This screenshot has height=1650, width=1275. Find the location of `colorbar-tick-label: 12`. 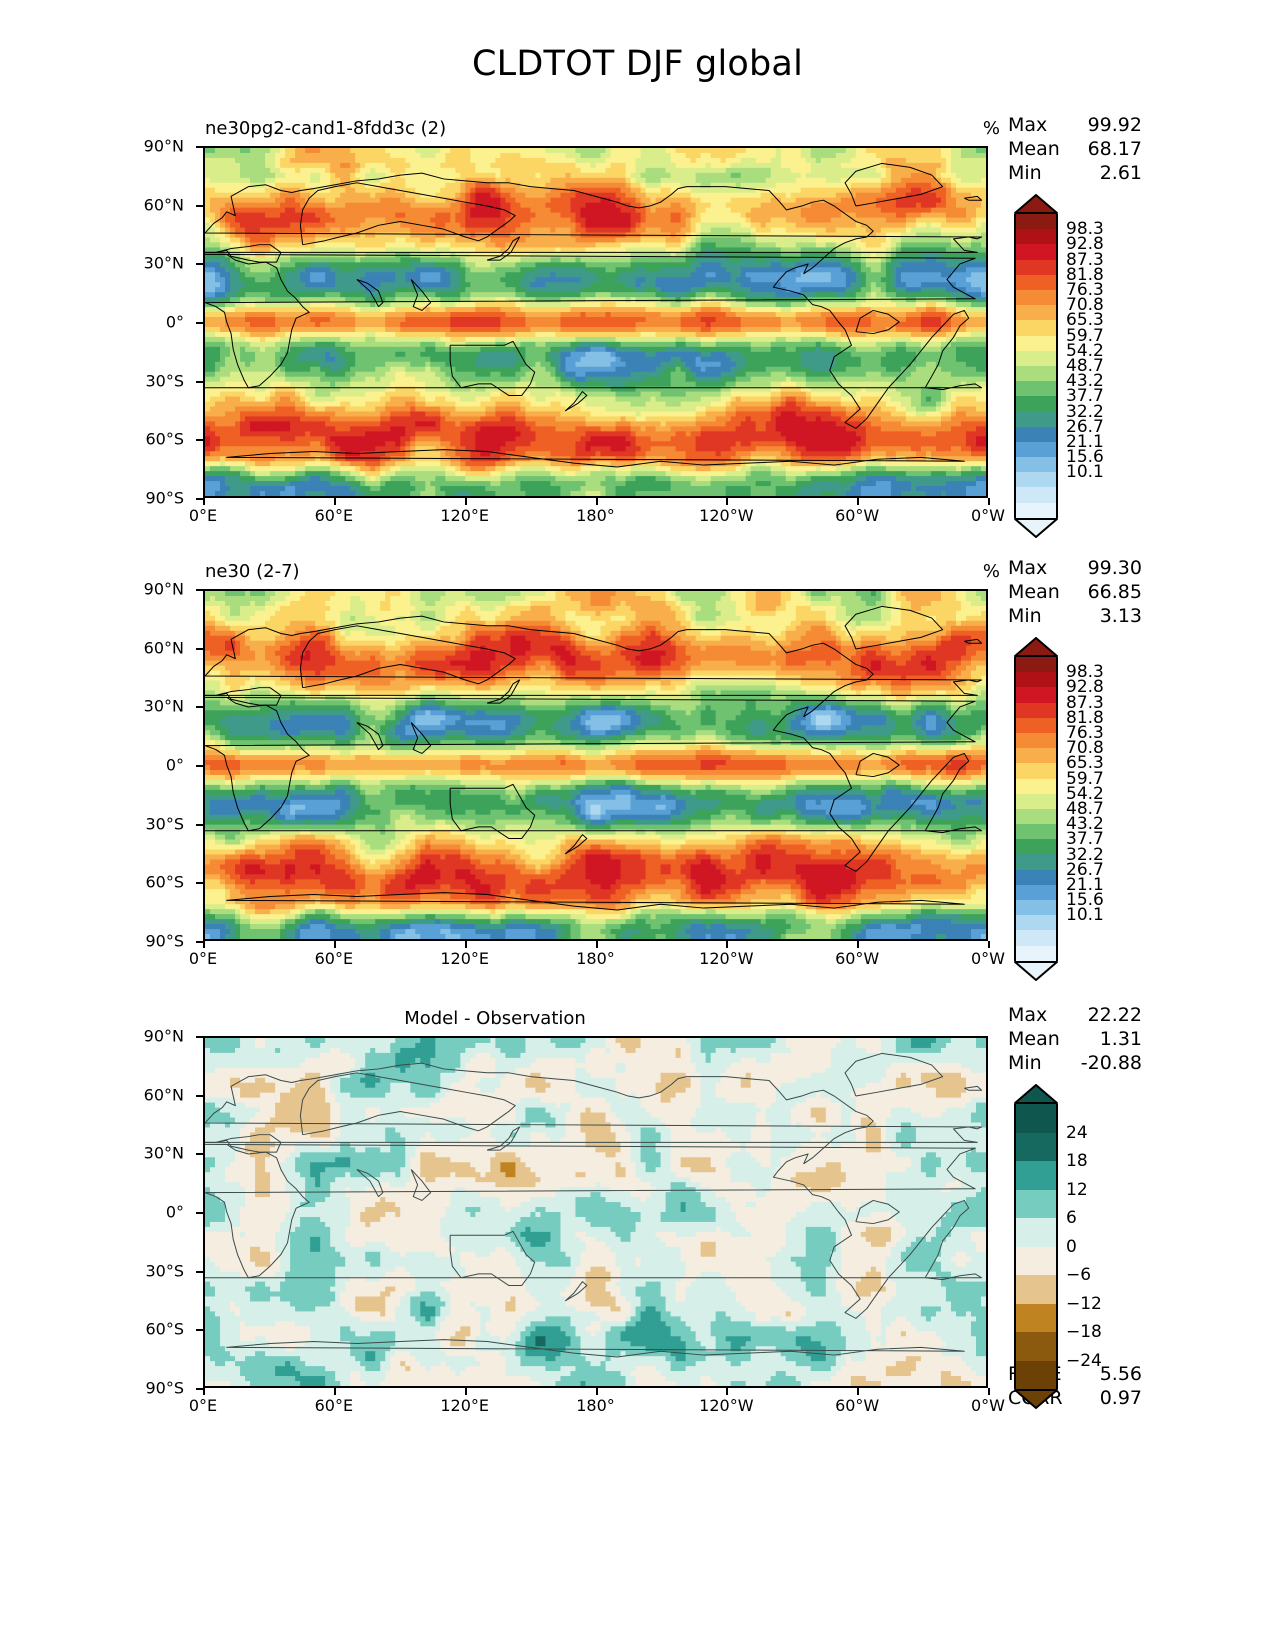

colorbar-tick-label: 12 is located at coordinates (1077, 1190).